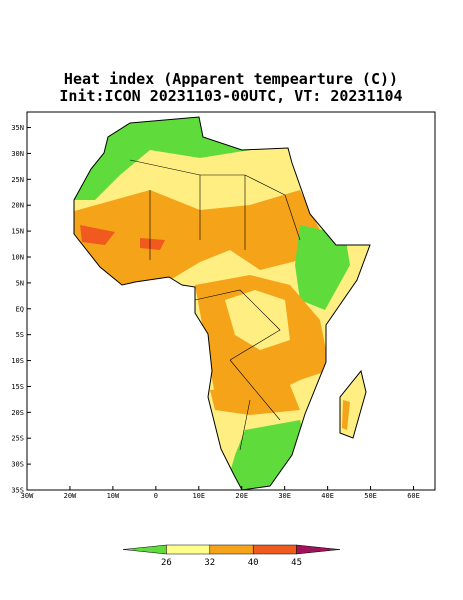 The width and height of the screenshot is (463, 600). Describe the element at coordinates (156, 496) in the screenshot. I see `lon-tick-label: 0` at that location.